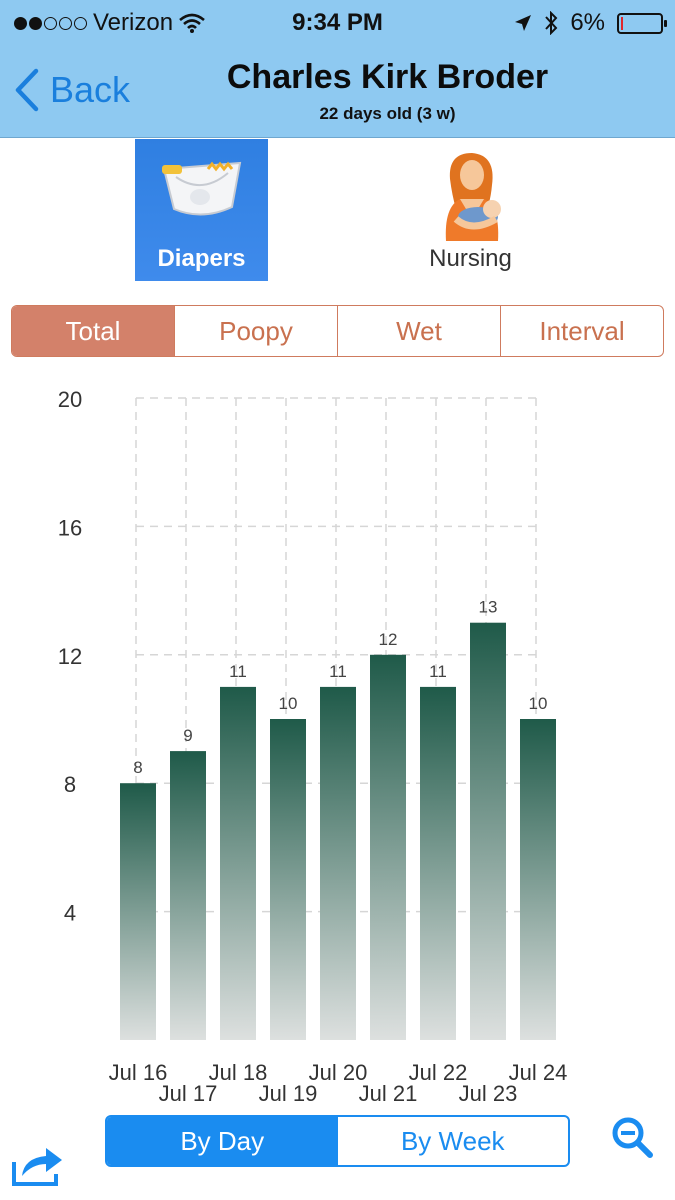 The image size is (675, 1200). I want to click on battery-icon, so click(642, 23).